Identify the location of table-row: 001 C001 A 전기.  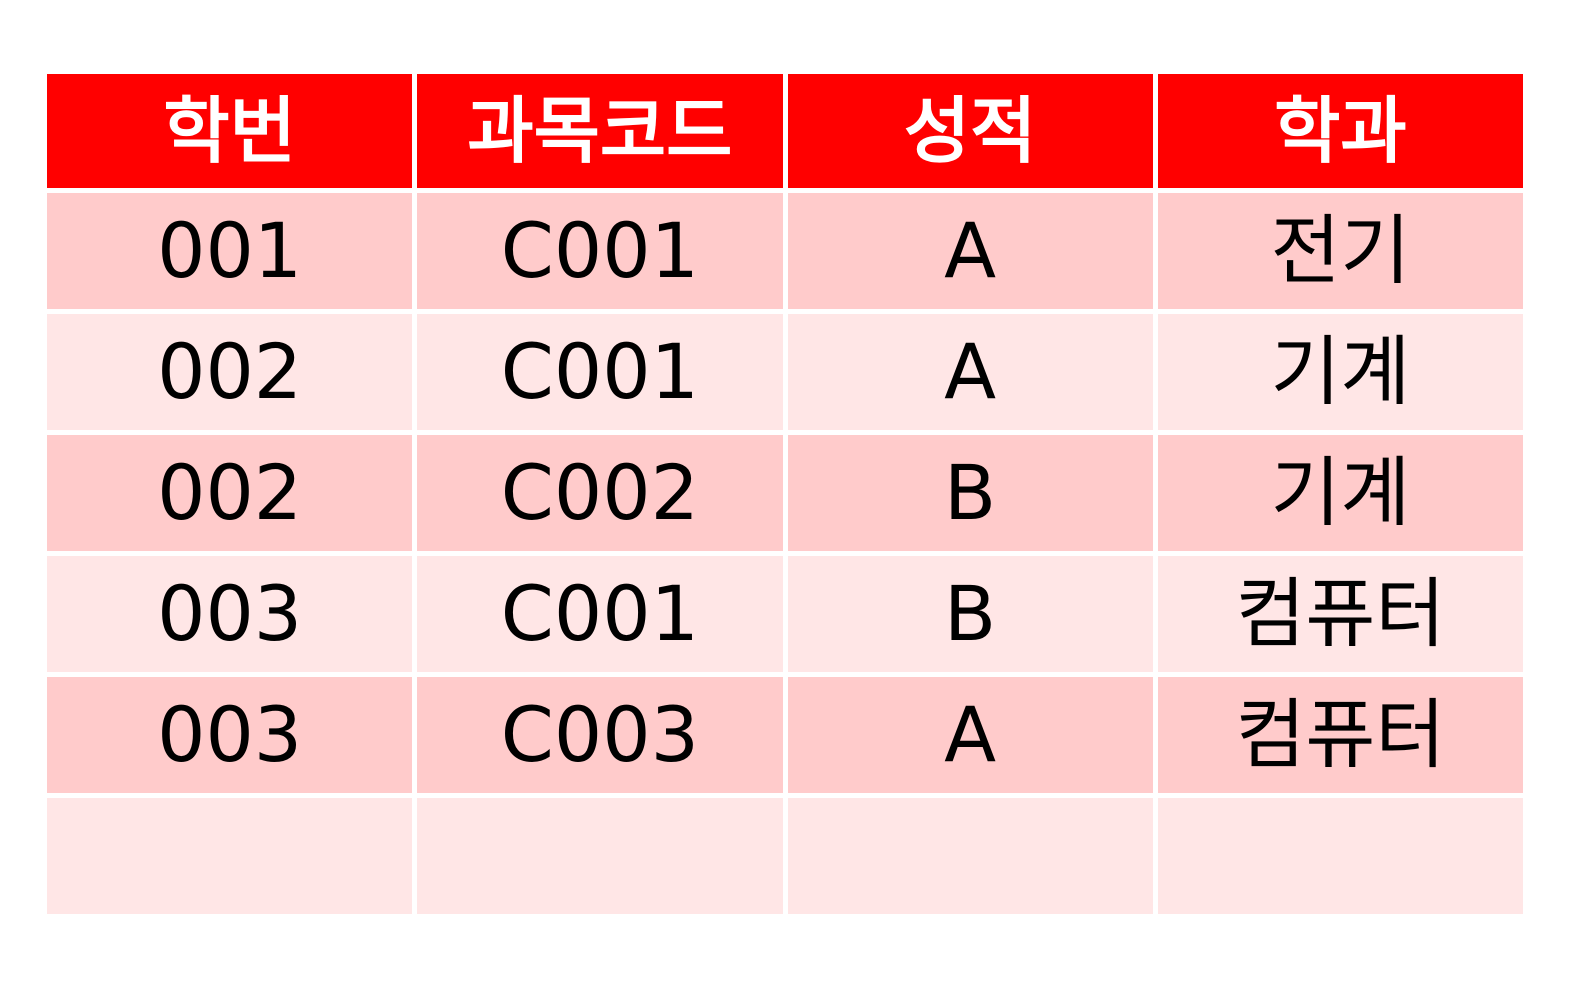
(785, 251).